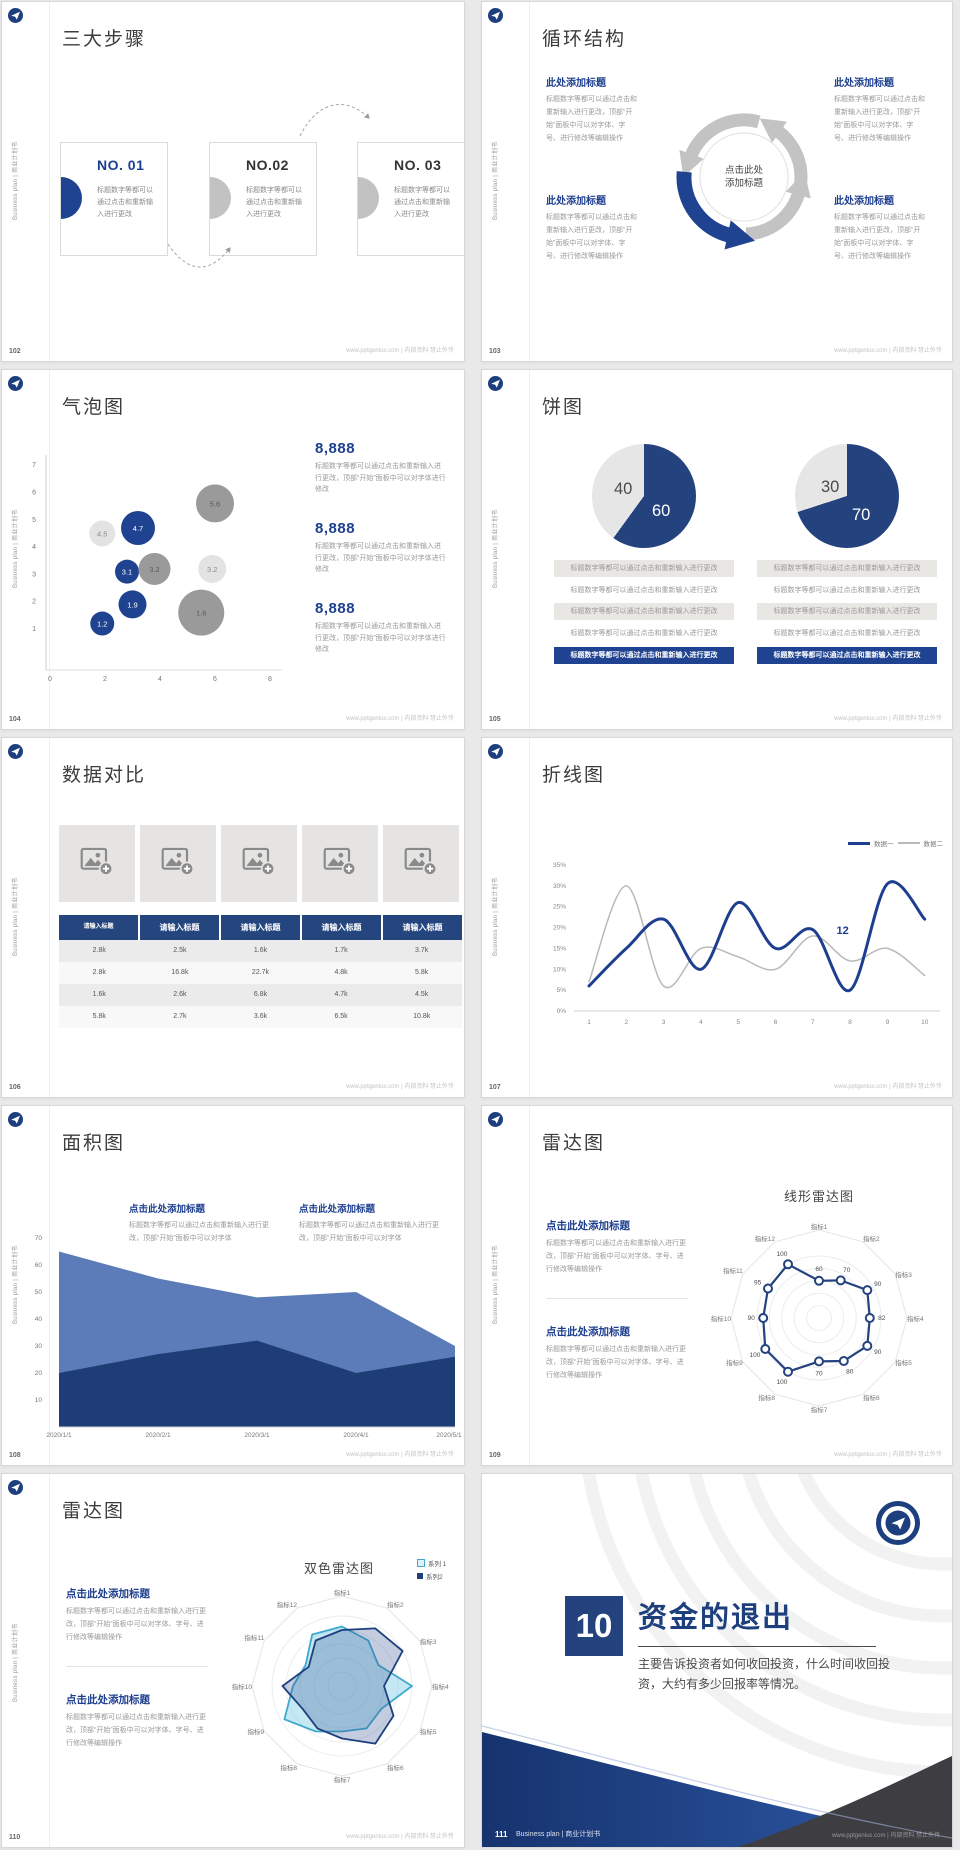 This screenshot has height=1850, width=960. Describe the element at coordinates (495, 1455) in the screenshot. I see `page-number: 109` at that location.